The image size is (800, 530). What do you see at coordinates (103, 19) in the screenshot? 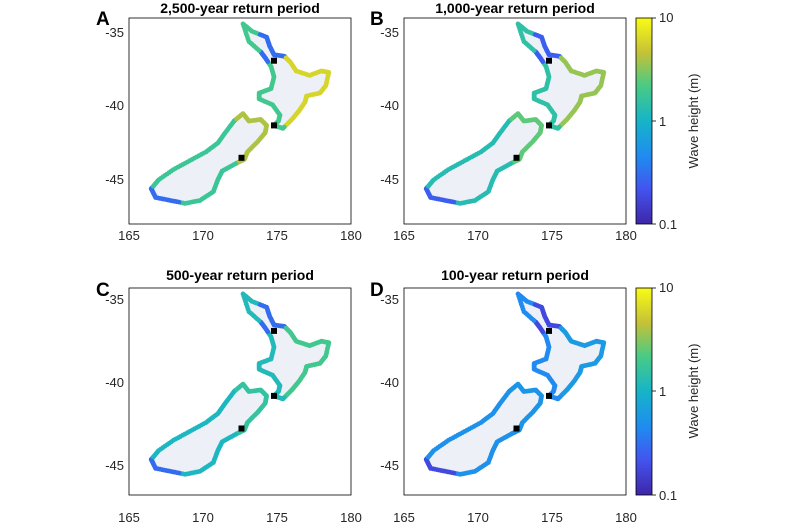
I see `panel-label-a: A` at bounding box center [103, 19].